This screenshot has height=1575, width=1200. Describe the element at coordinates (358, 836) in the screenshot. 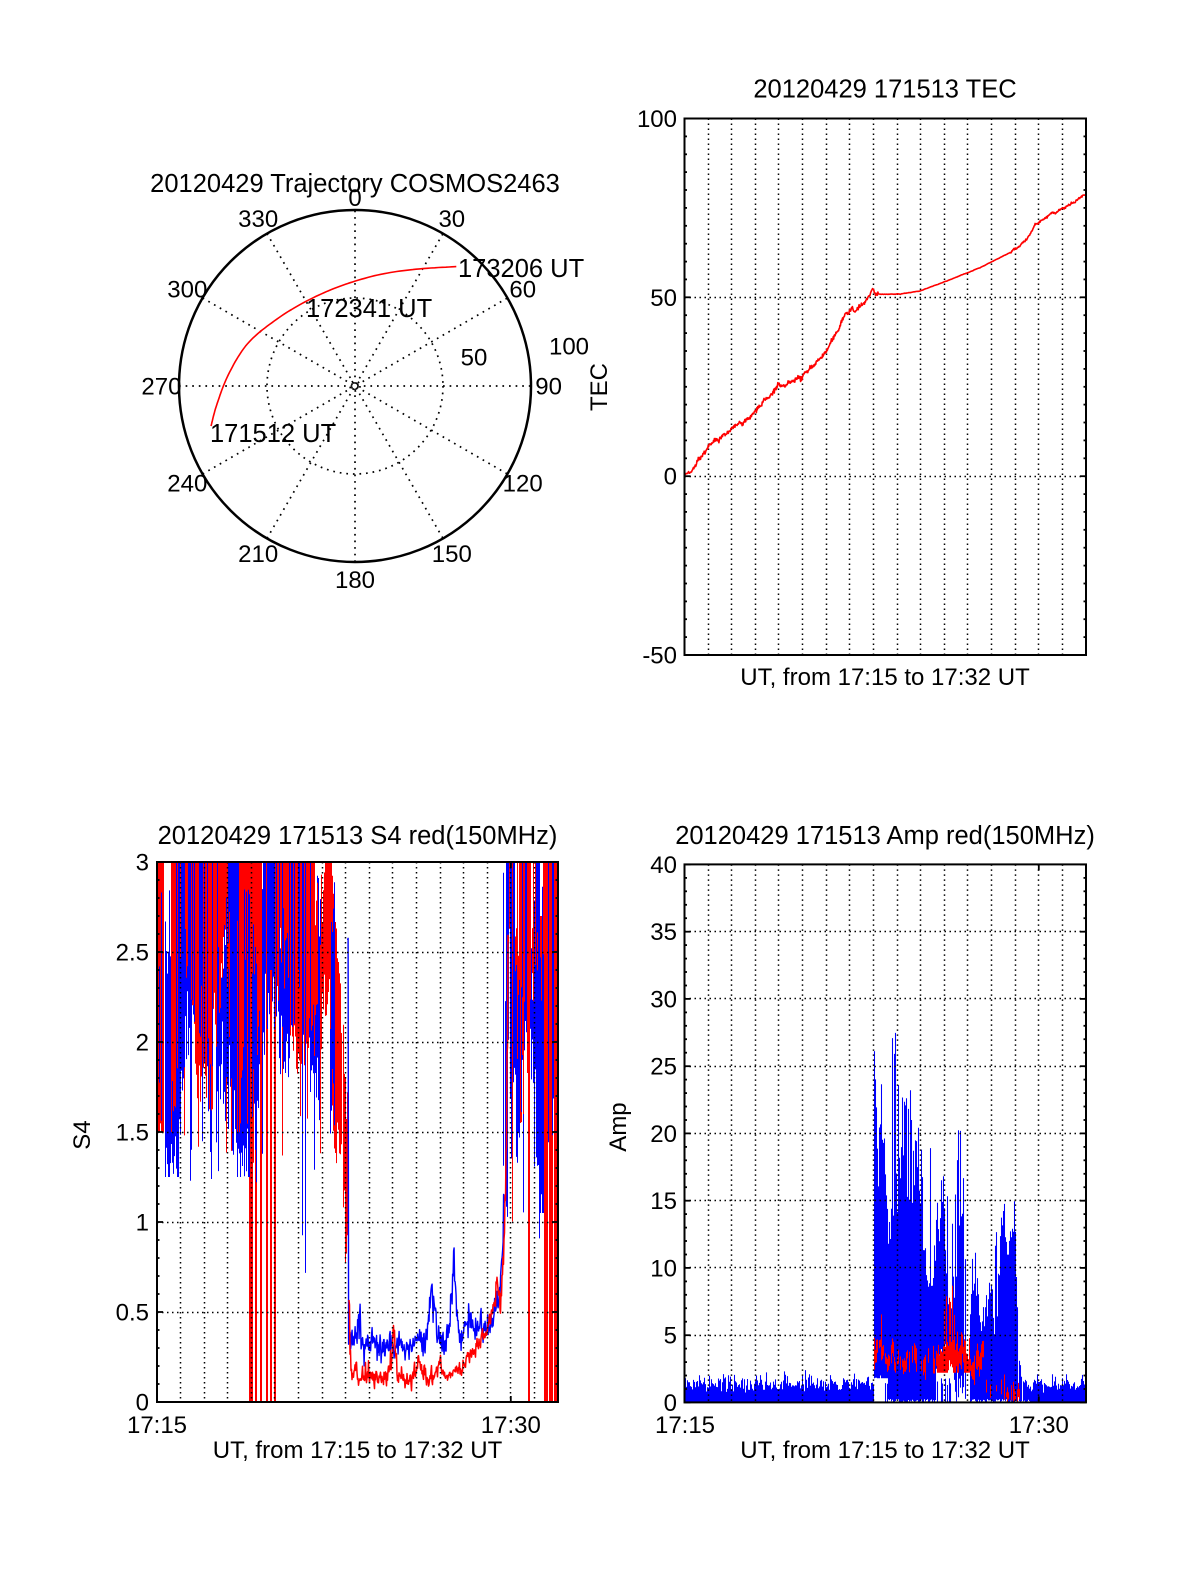

I see `svg-text: 20120429 171513 S4 red(150MHz)` at that location.